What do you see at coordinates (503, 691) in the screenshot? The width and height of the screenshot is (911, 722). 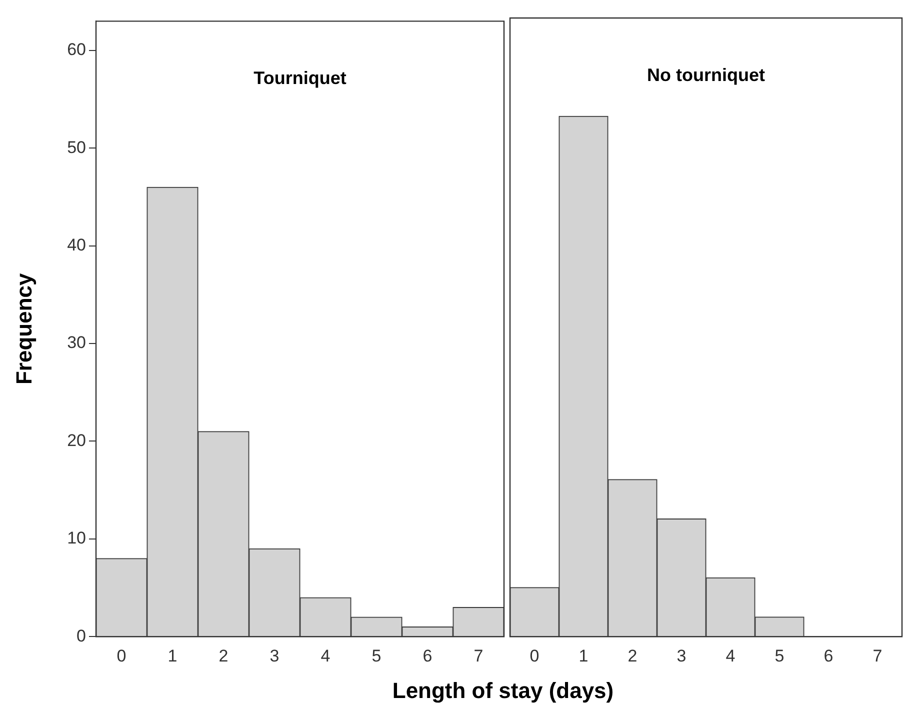 I see `x-axis-title: Length of stay (days)` at bounding box center [503, 691].